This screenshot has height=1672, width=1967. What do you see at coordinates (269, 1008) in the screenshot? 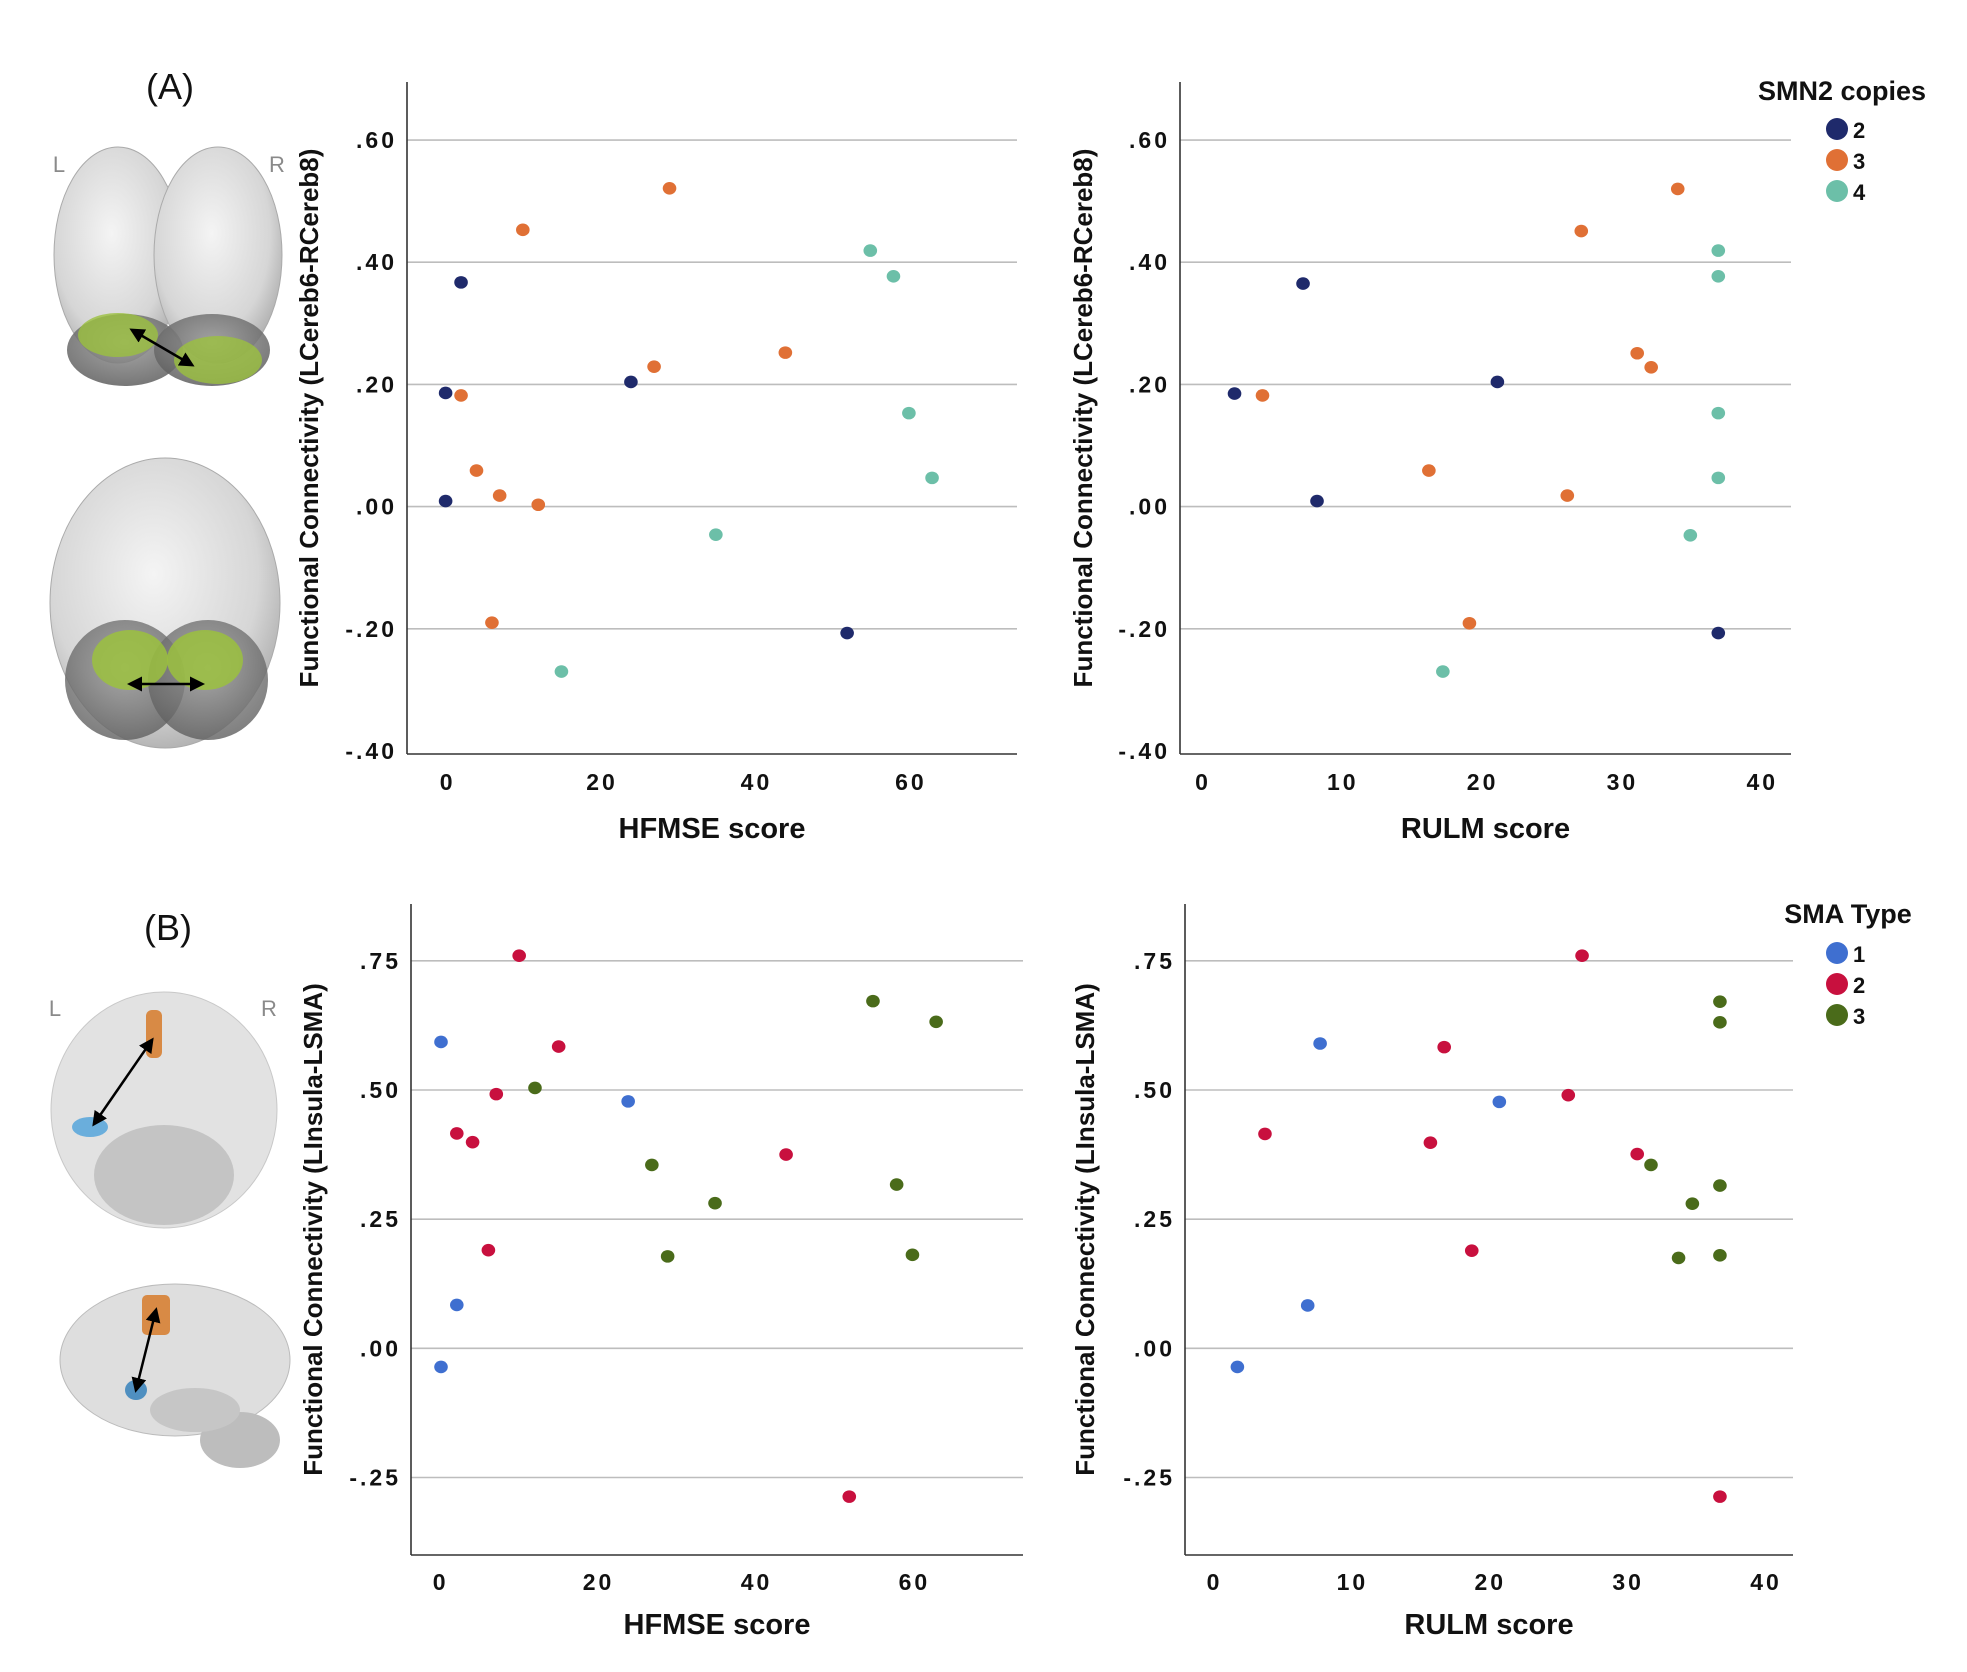
I see `right-marker-b: R` at bounding box center [269, 1008].